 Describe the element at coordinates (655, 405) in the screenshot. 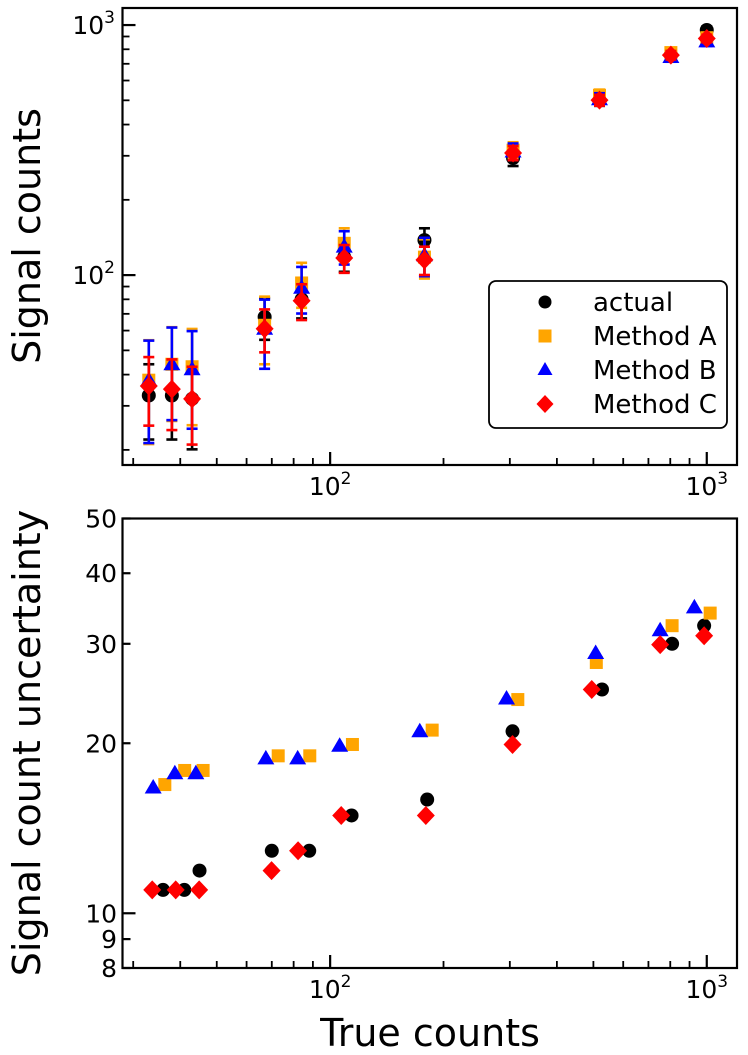

I see `legend-label-method-c: Method C` at that location.